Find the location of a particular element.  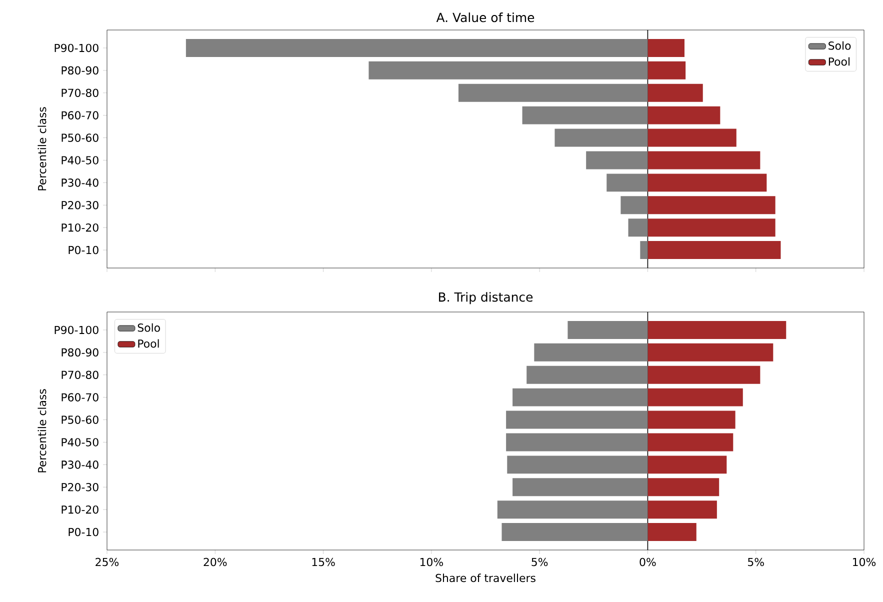

x-tick-label: 0% is located at coordinates (648, 562).